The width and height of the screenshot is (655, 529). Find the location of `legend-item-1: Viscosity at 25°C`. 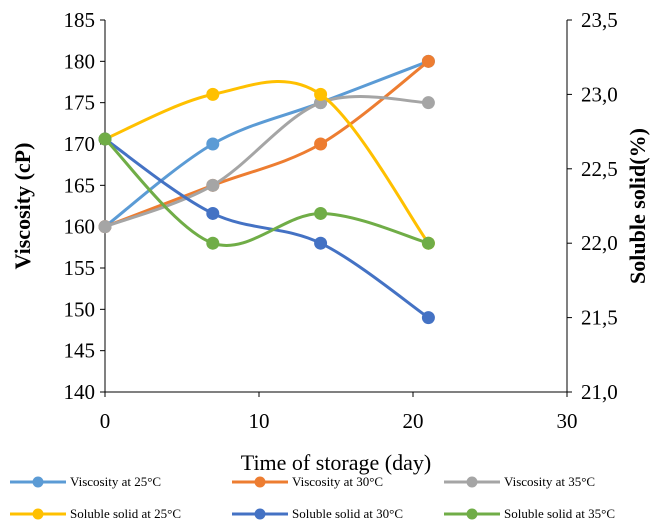

legend-item-1: Viscosity at 25°C is located at coordinates (85, 481).